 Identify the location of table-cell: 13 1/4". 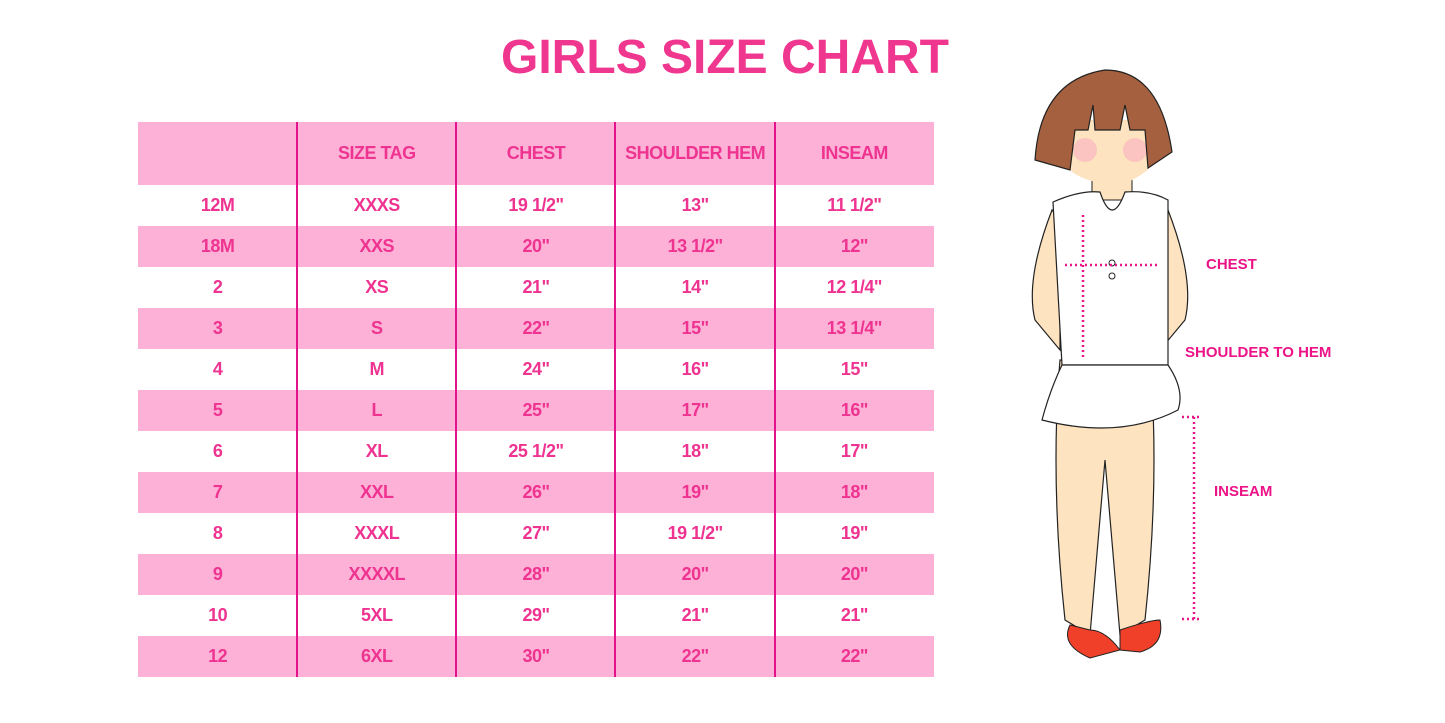
(854, 328).